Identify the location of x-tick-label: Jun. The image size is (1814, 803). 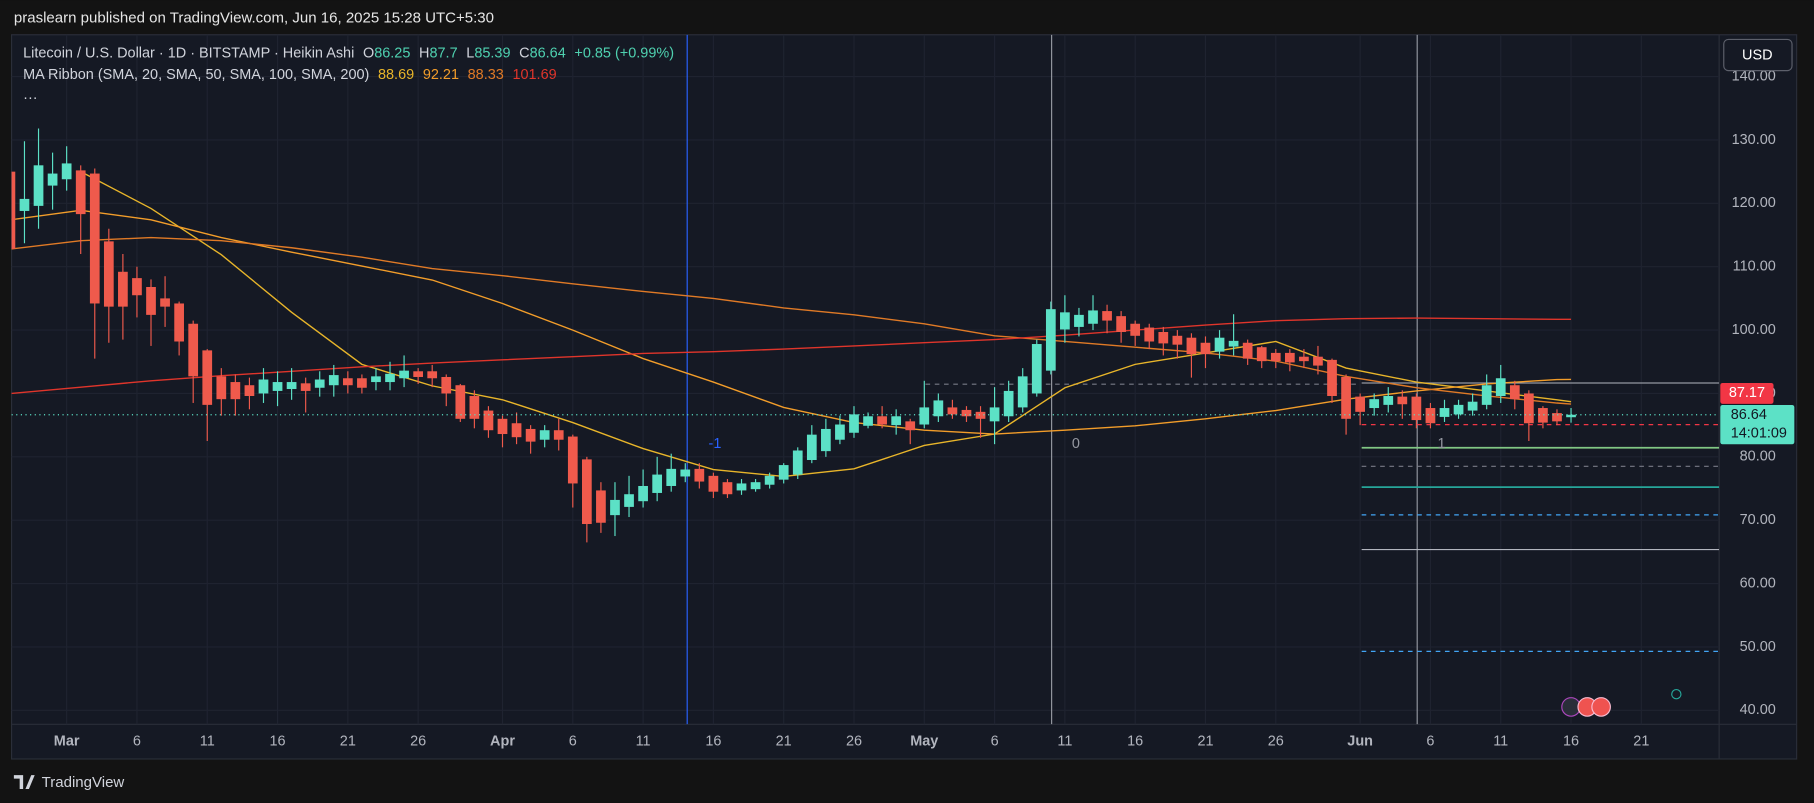
(1360, 741).